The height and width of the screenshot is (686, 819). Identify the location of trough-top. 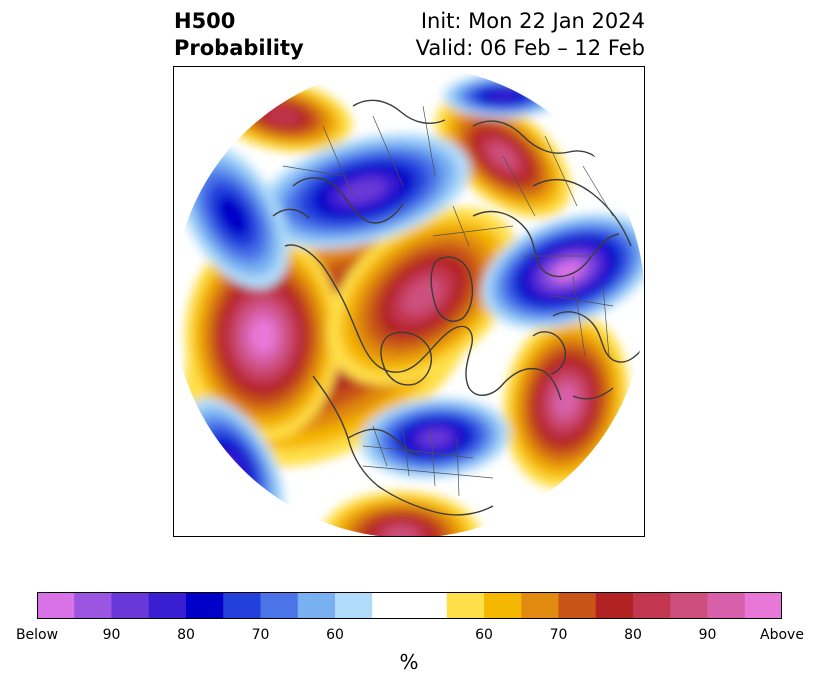
(503, 96).